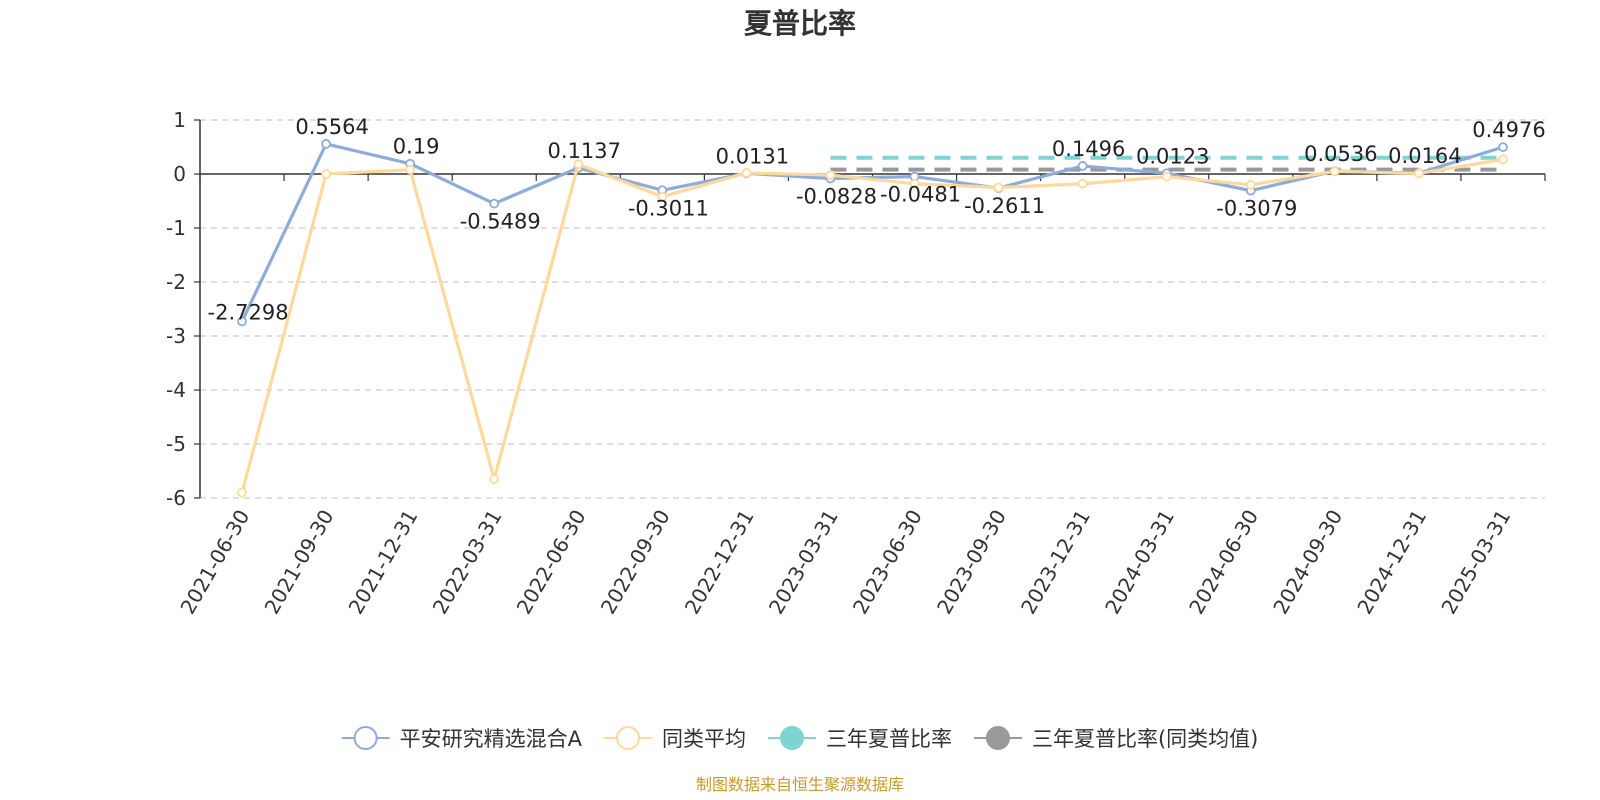 The image size is (1600, 800). Describe the element at coordinates (752, 156) in the screenshot. I see `data-label: 0.0131` at that location.